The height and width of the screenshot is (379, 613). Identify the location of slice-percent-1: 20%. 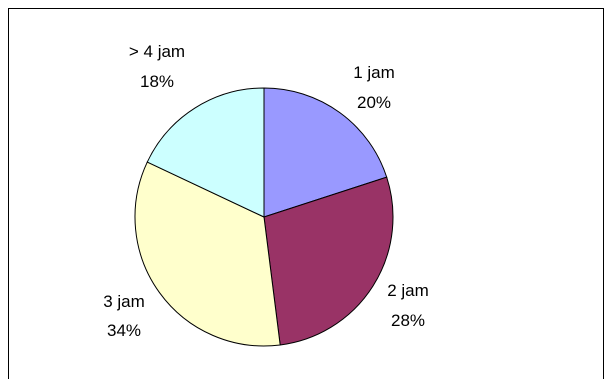
(374, 102).